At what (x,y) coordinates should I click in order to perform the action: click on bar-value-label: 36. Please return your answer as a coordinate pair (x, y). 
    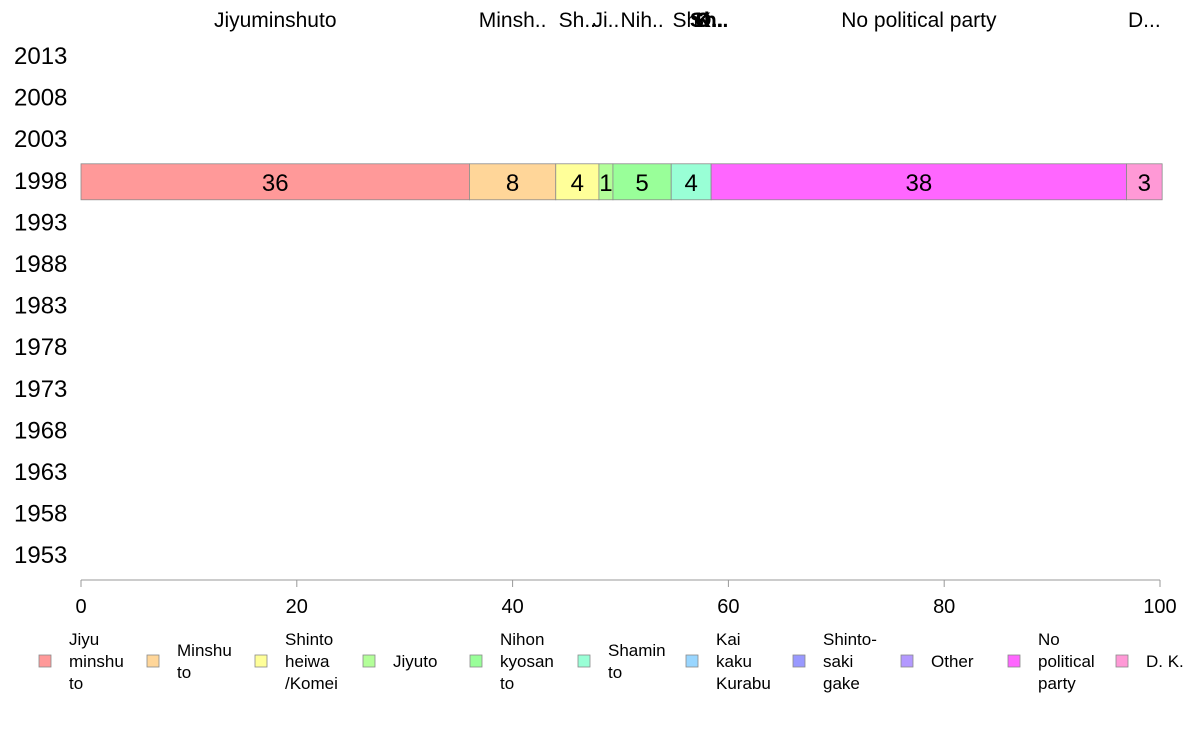
    Looking at the image, I should click on (275, 183).